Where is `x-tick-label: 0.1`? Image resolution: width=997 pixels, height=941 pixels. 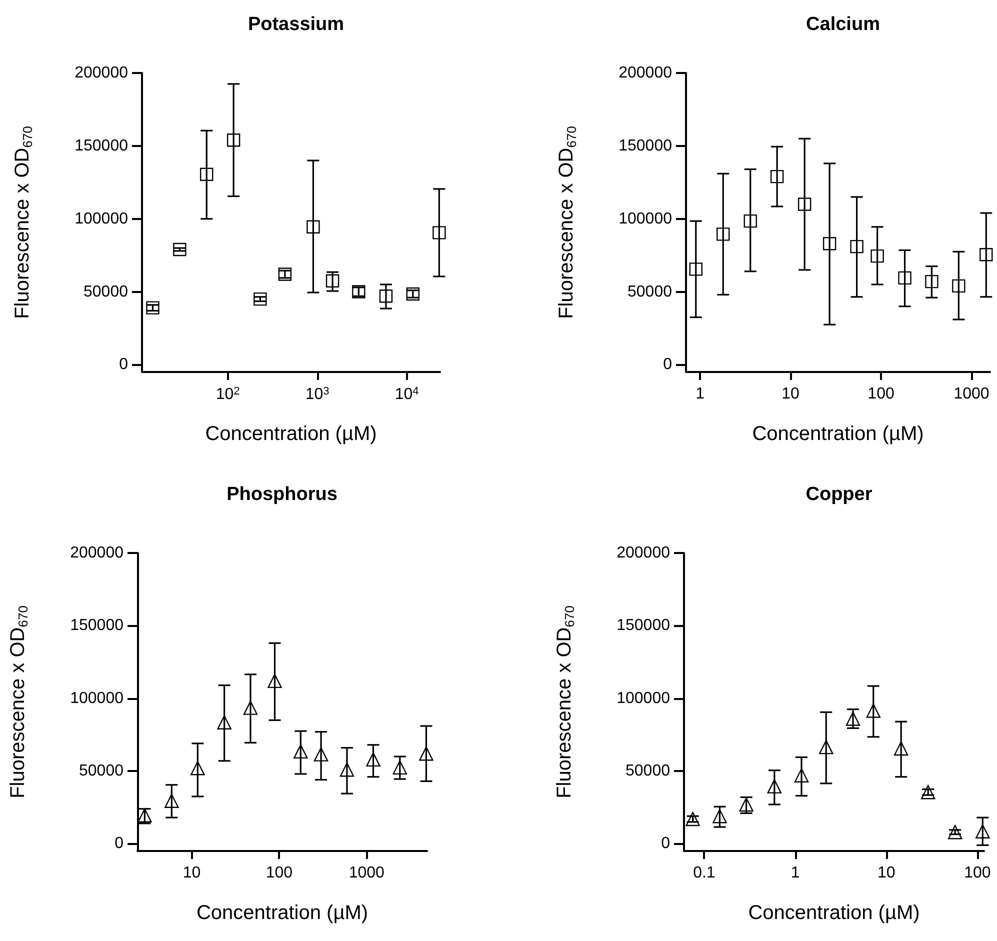
x-tick-label: 0.1 is located at coordinates (704, 873).